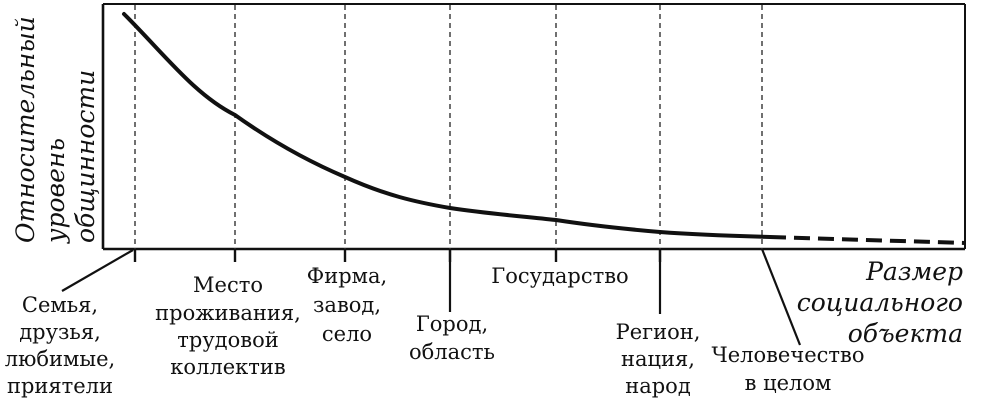 The image size is (1000, 417). What do you see at coordinates (658, 386) in the screenshot?
I see `category-line: народ` at bounding box center [658, 386].